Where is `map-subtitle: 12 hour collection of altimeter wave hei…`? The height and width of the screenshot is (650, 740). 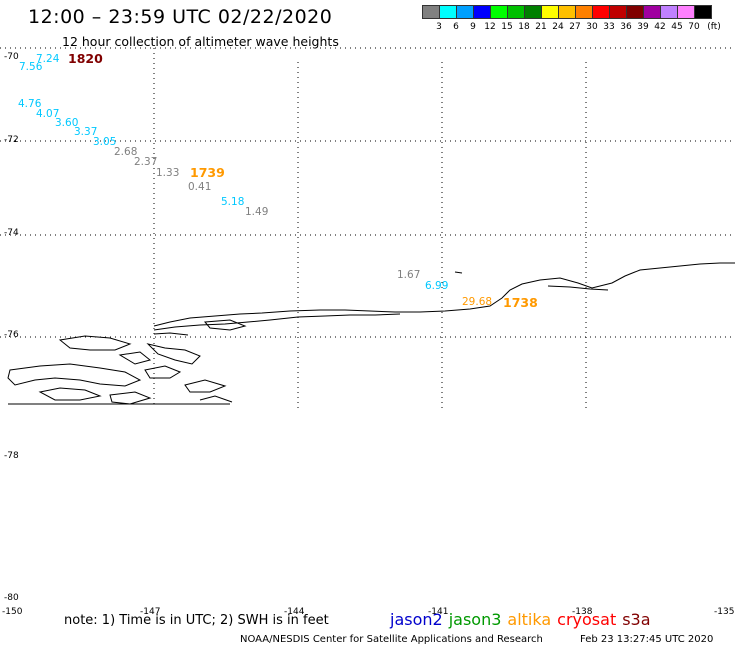 map-subtitle: 12 hour collection of altimeter wave hei… is located at coordinates (200, 41).